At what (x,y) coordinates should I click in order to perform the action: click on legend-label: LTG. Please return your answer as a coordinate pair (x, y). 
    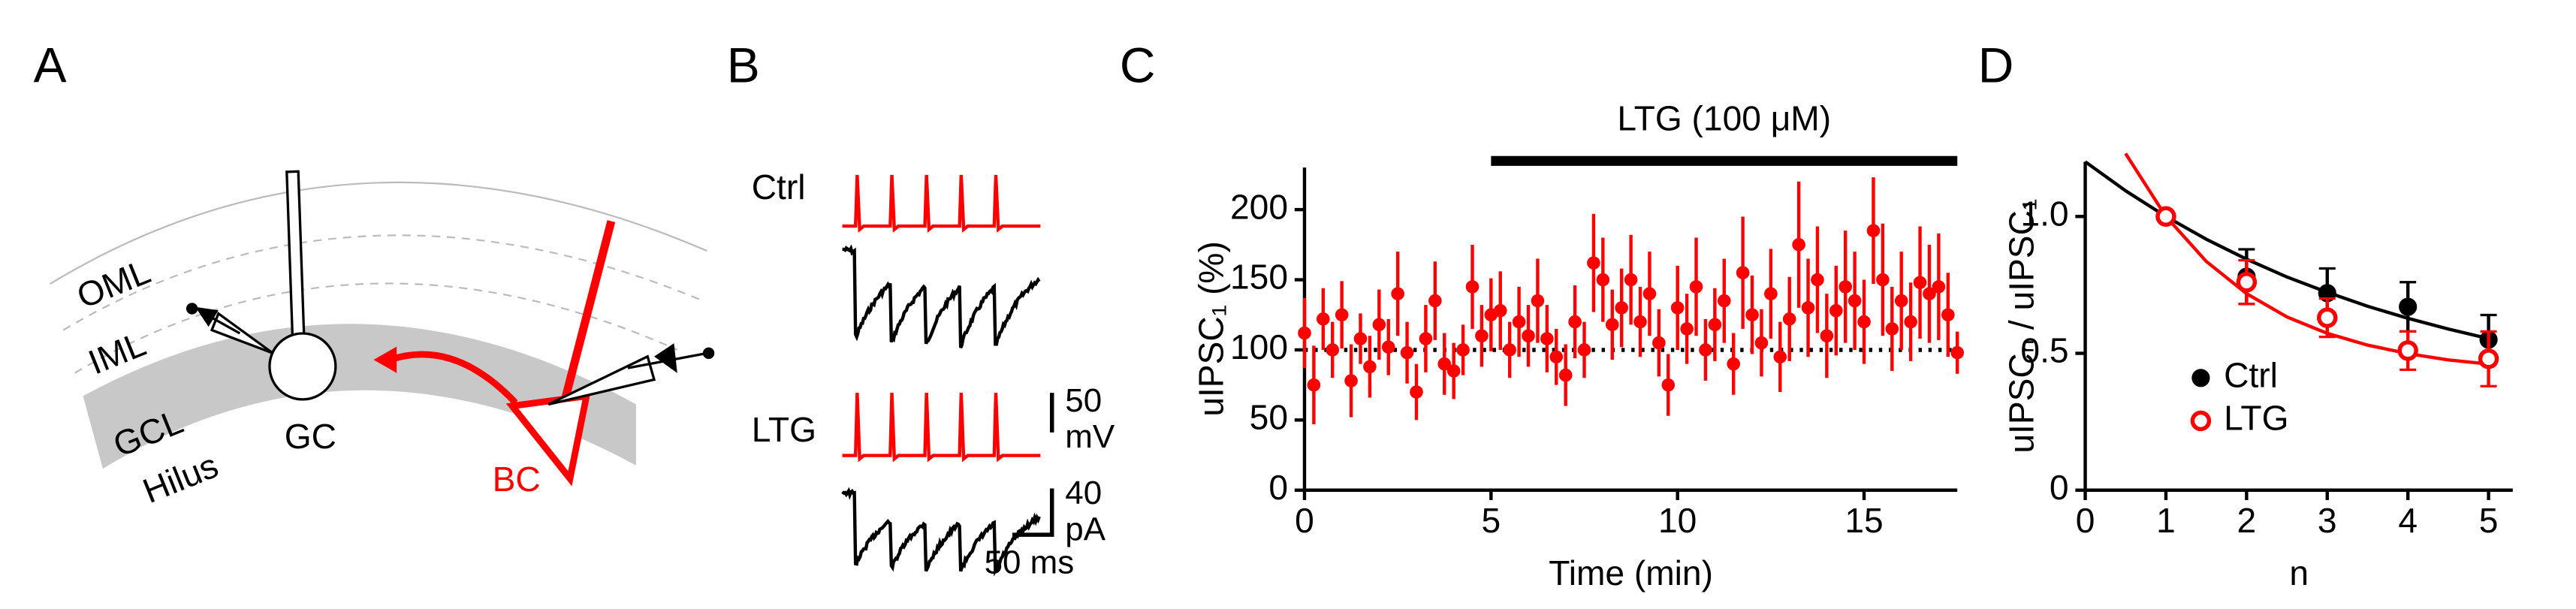
    Looking at the image, I should click on (2256, 418).